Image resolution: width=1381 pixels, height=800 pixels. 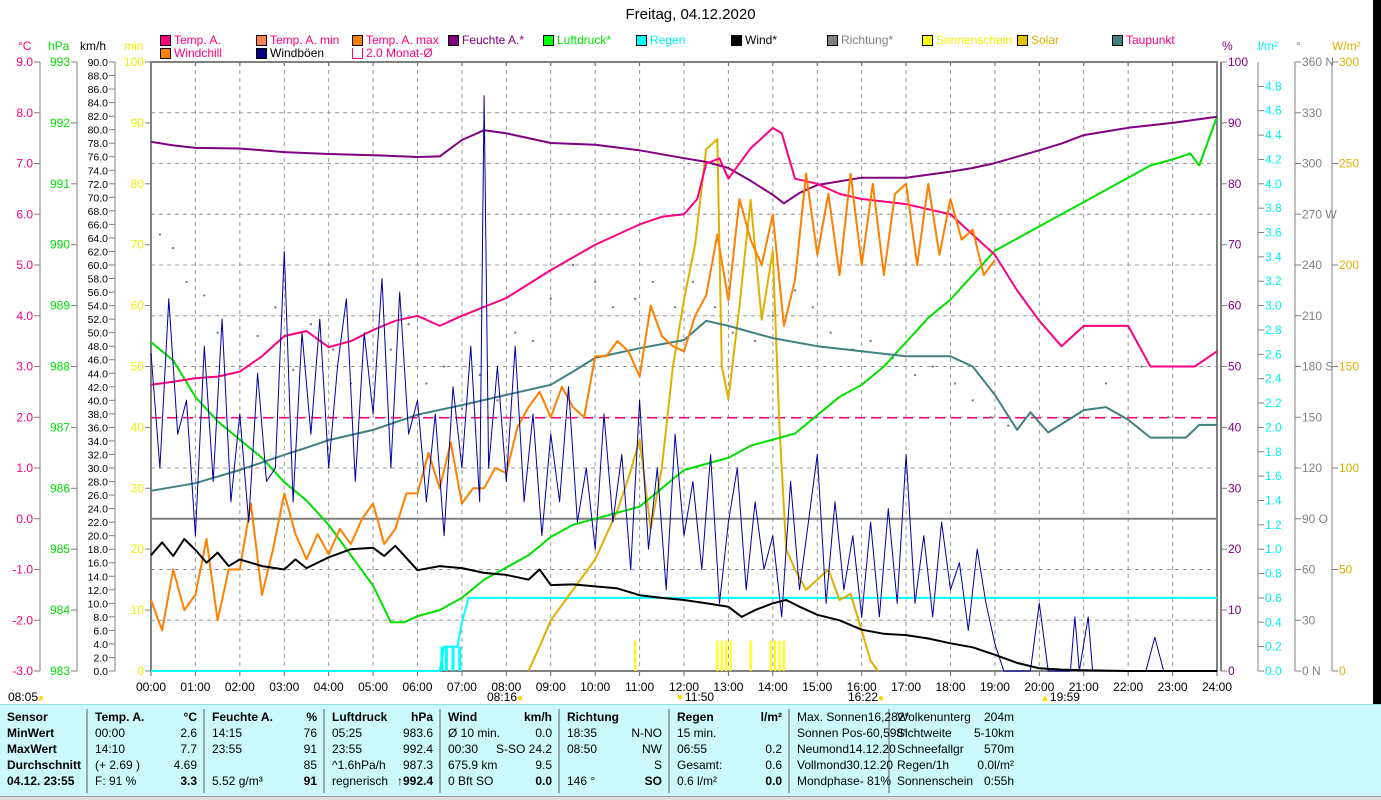 What do you see at coordinates (24, 417) in the screenshot?
I see `axis-label-°C: 2.0` at bounding box center [24, 417].